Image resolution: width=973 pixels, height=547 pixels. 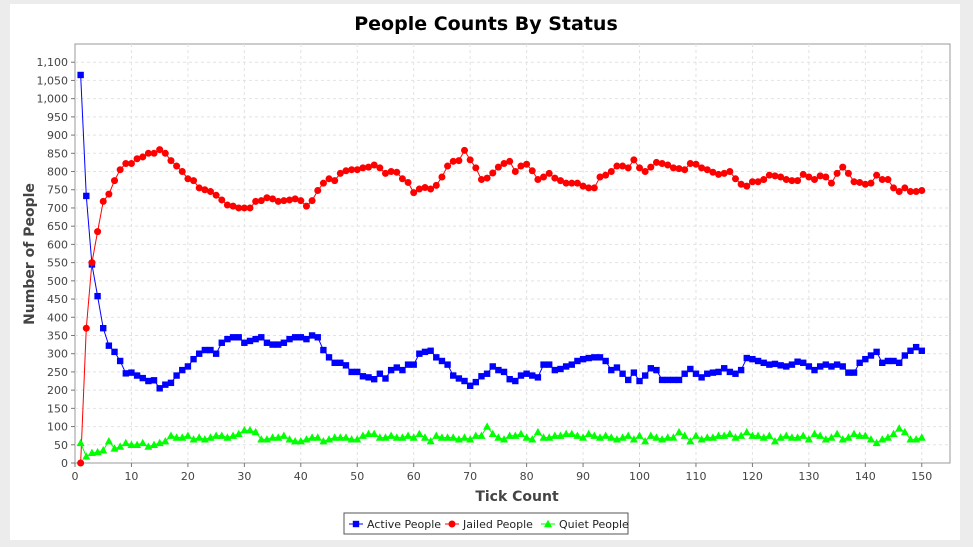 What do you see at coordinates (404, 524) in the screenshot?
I see `legend-label: Active People` at bounding box center [404, 524].